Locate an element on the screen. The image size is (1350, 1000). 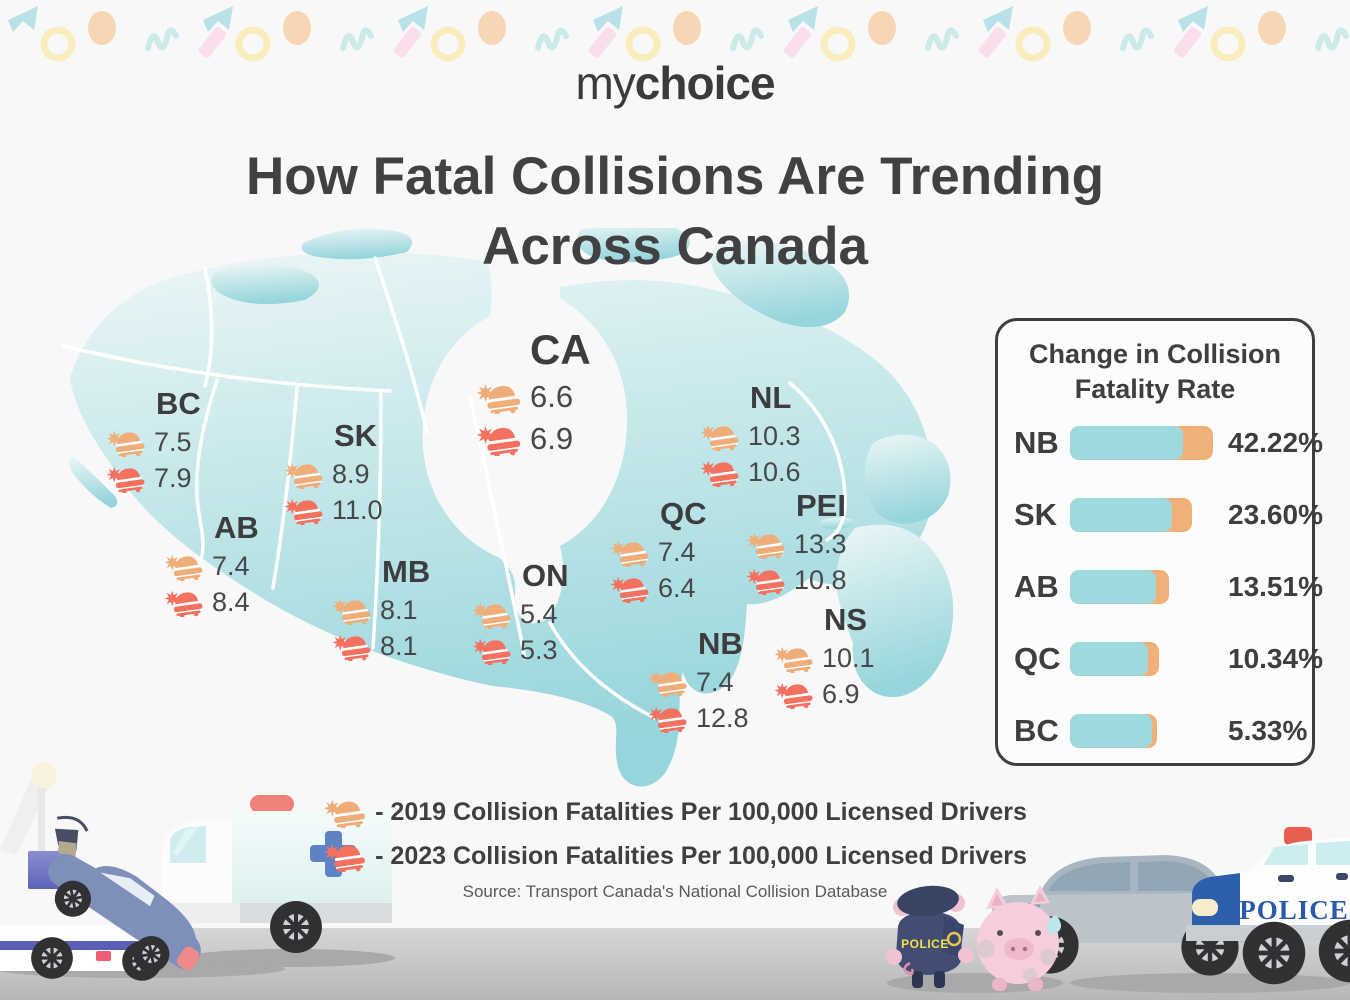
rate-2023: 6.4 is located at coordinates (677, 587).